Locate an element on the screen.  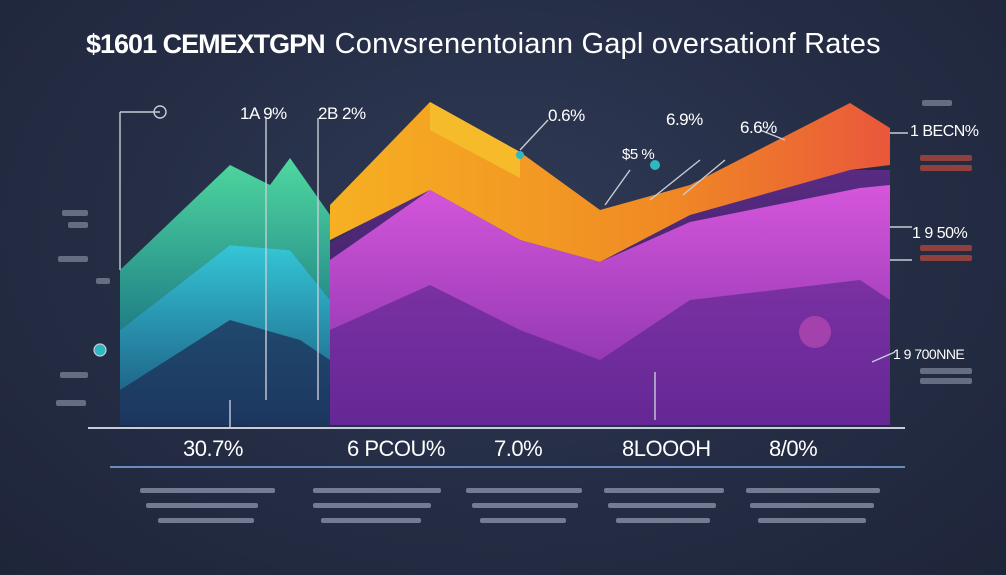
annotation-label: $5 % is located at coordinates (638, 154).